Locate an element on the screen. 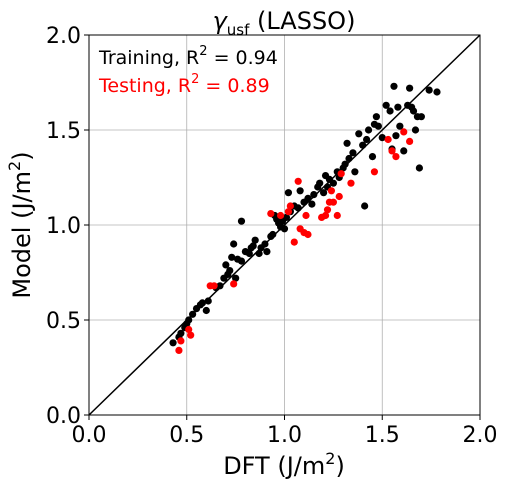 This screenshot has height=495, width=505. x-axis-ticks: 0.0 0.5 1.0 1.5 2.0 is located at coordinates (285, 431).